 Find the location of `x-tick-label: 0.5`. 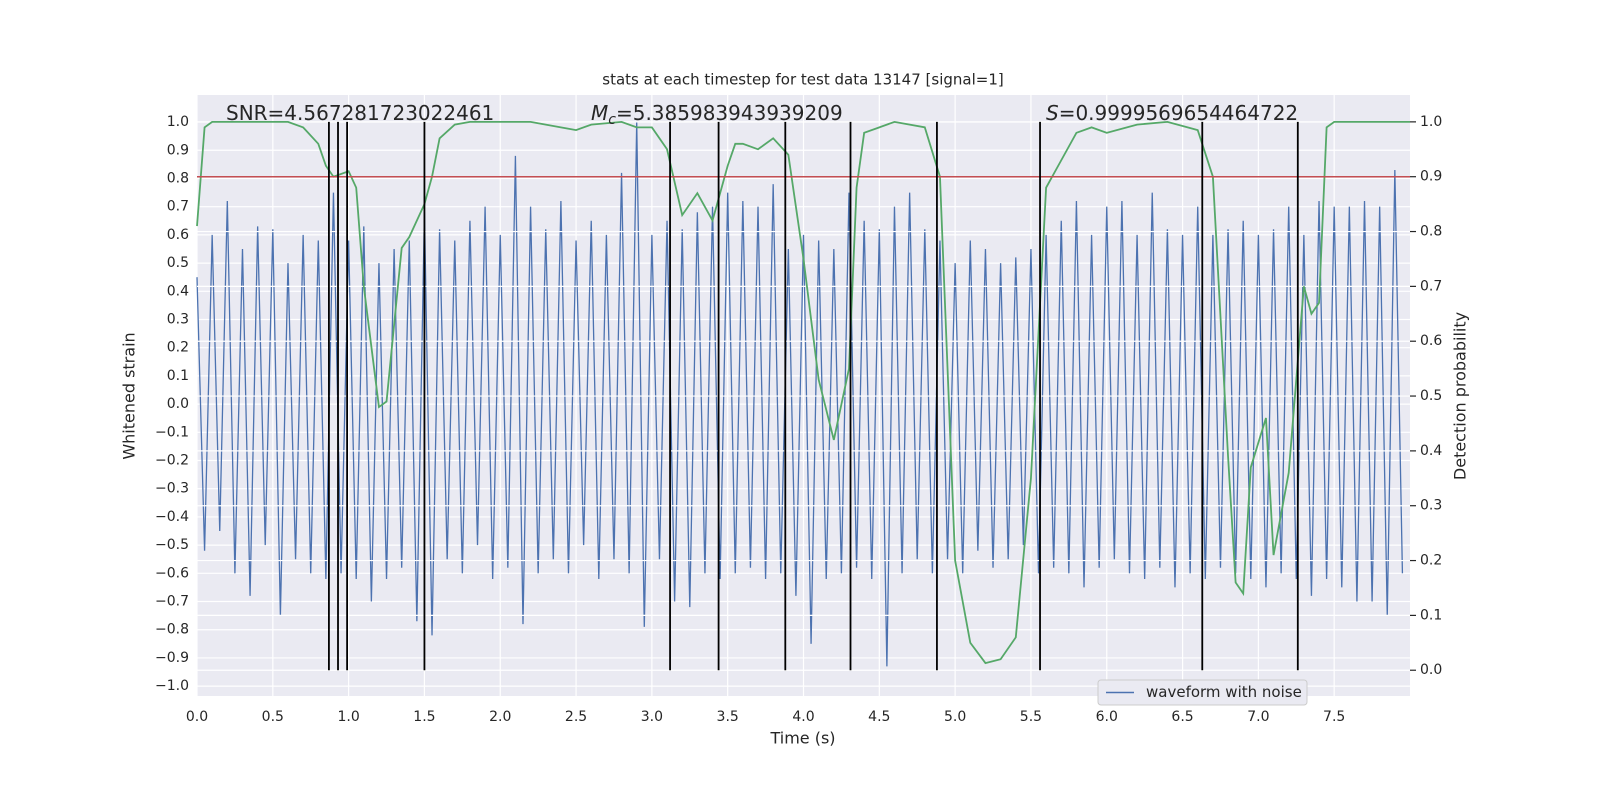

x-tick-label: 0.5 is located at coordinates (273, 717).